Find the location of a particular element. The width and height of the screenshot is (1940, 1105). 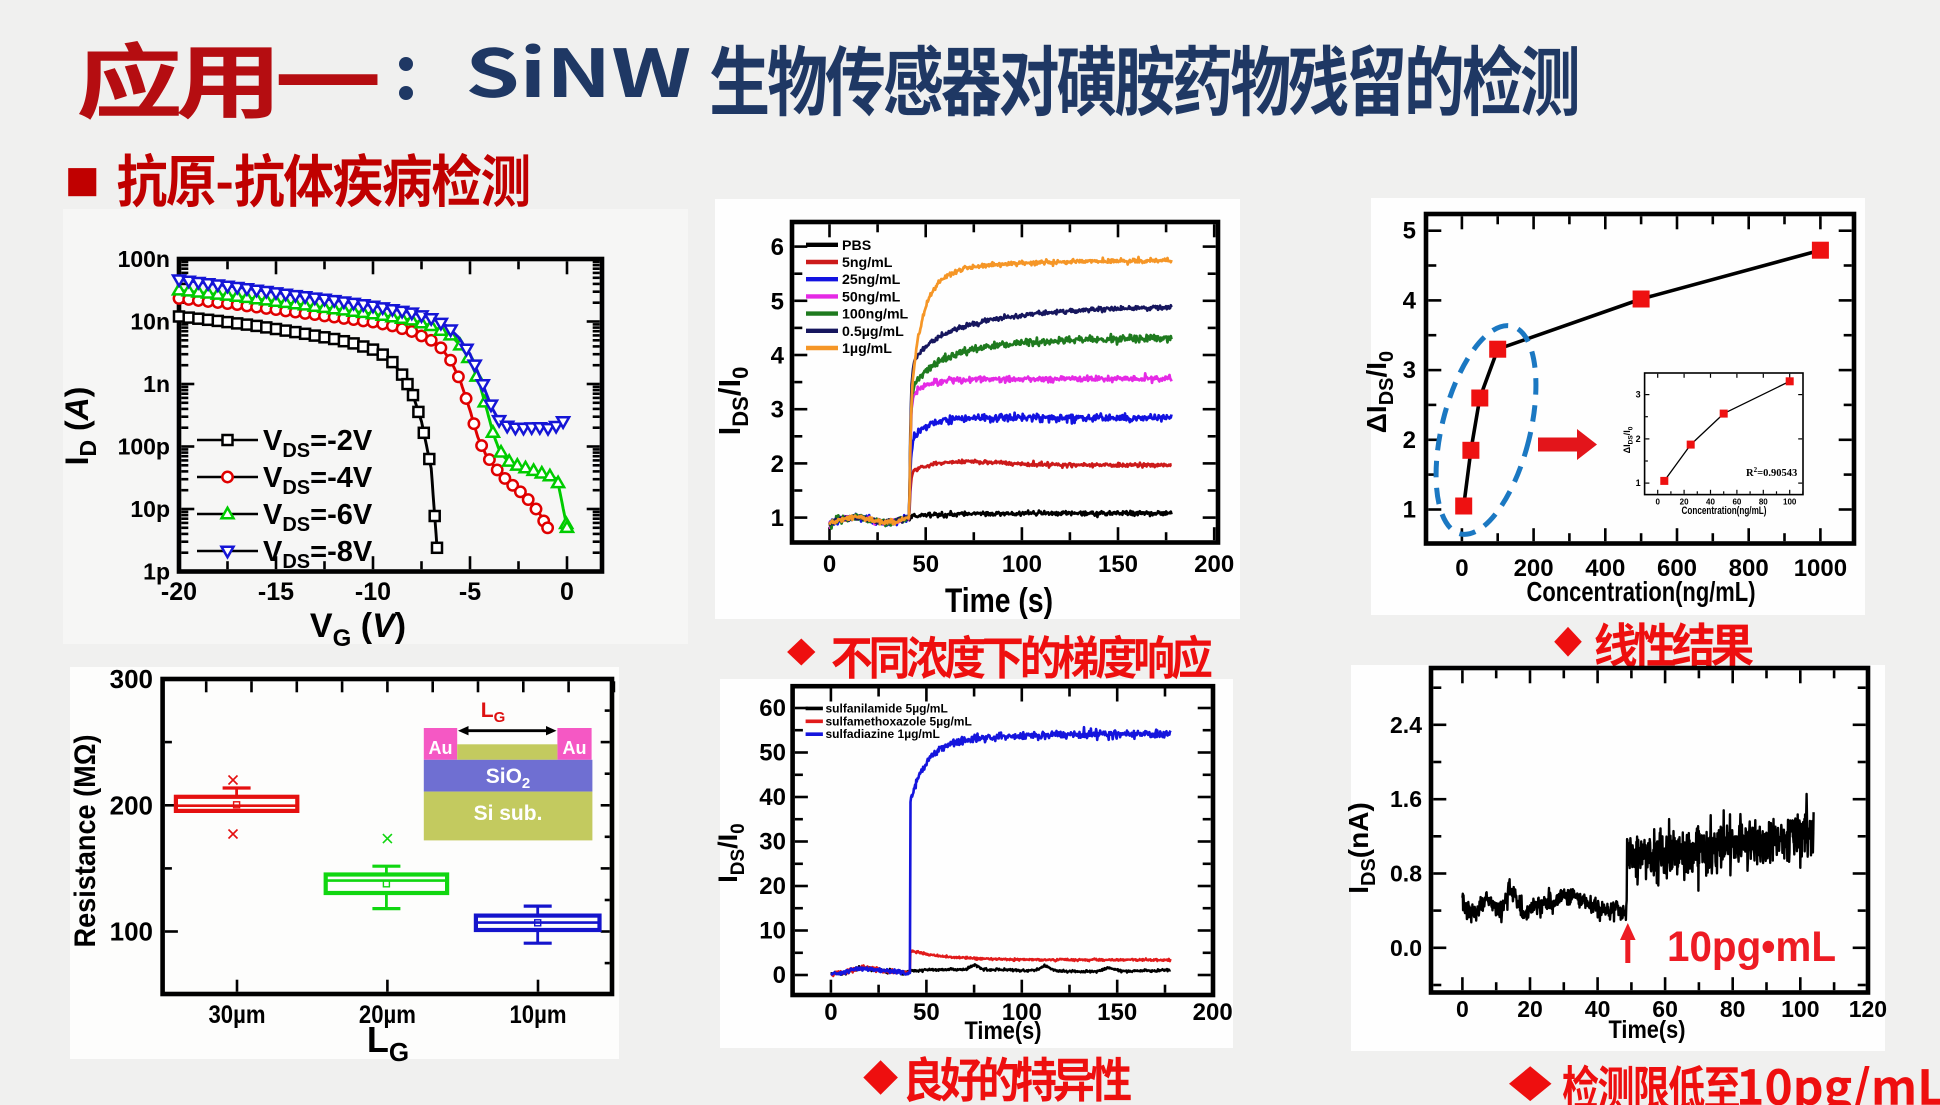

svg-text: 10 is located at coordinates (772, 931).